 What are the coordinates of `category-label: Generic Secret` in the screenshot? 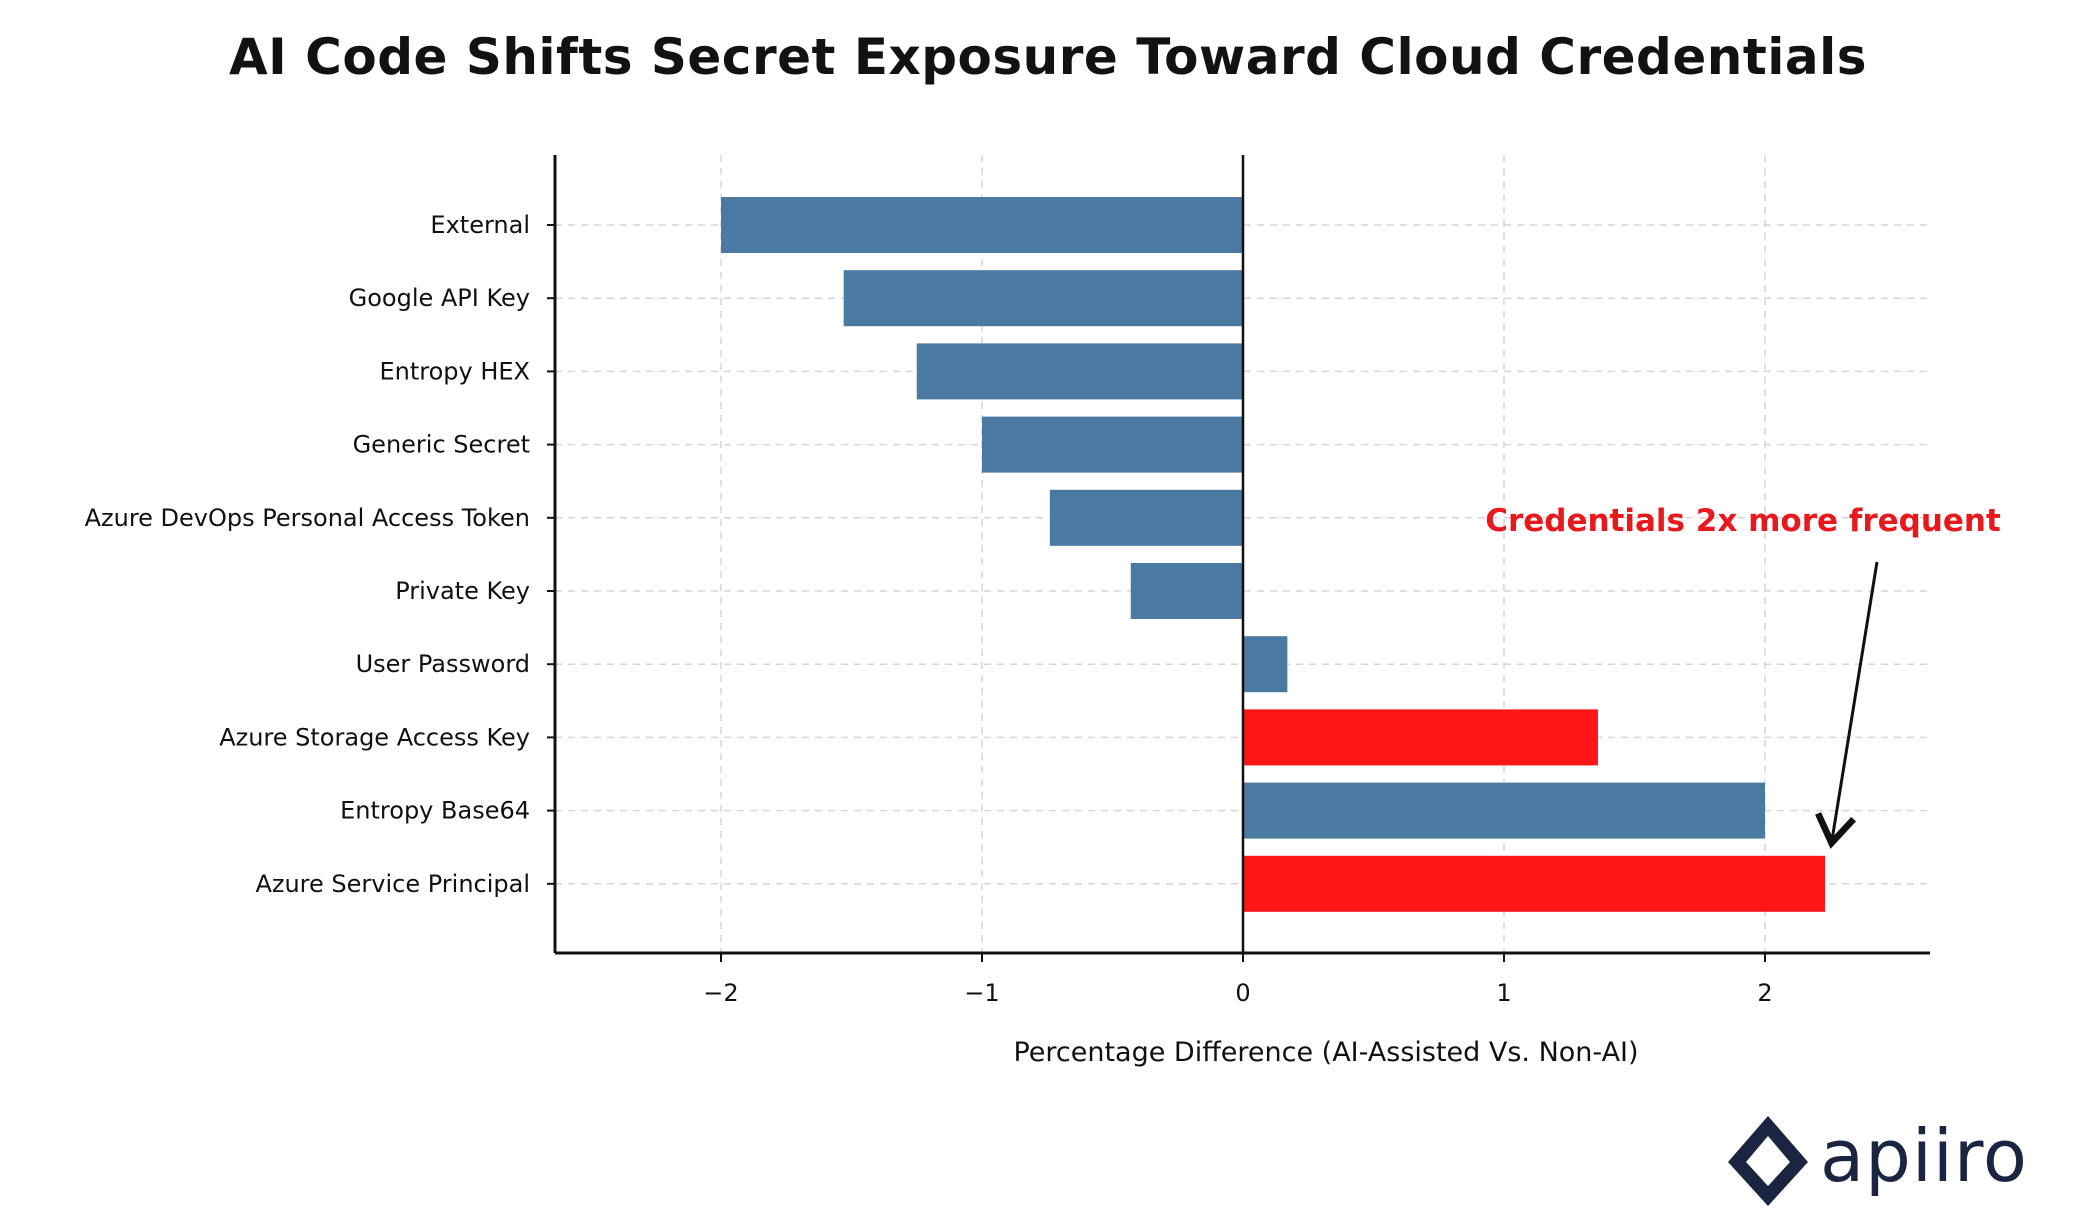 It's located at (441, 445).